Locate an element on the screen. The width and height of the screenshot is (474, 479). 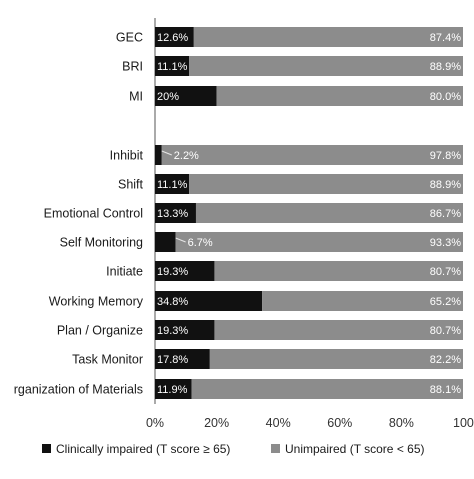
data-label-impaired: 34.8% is located at coordinates (172, 302).